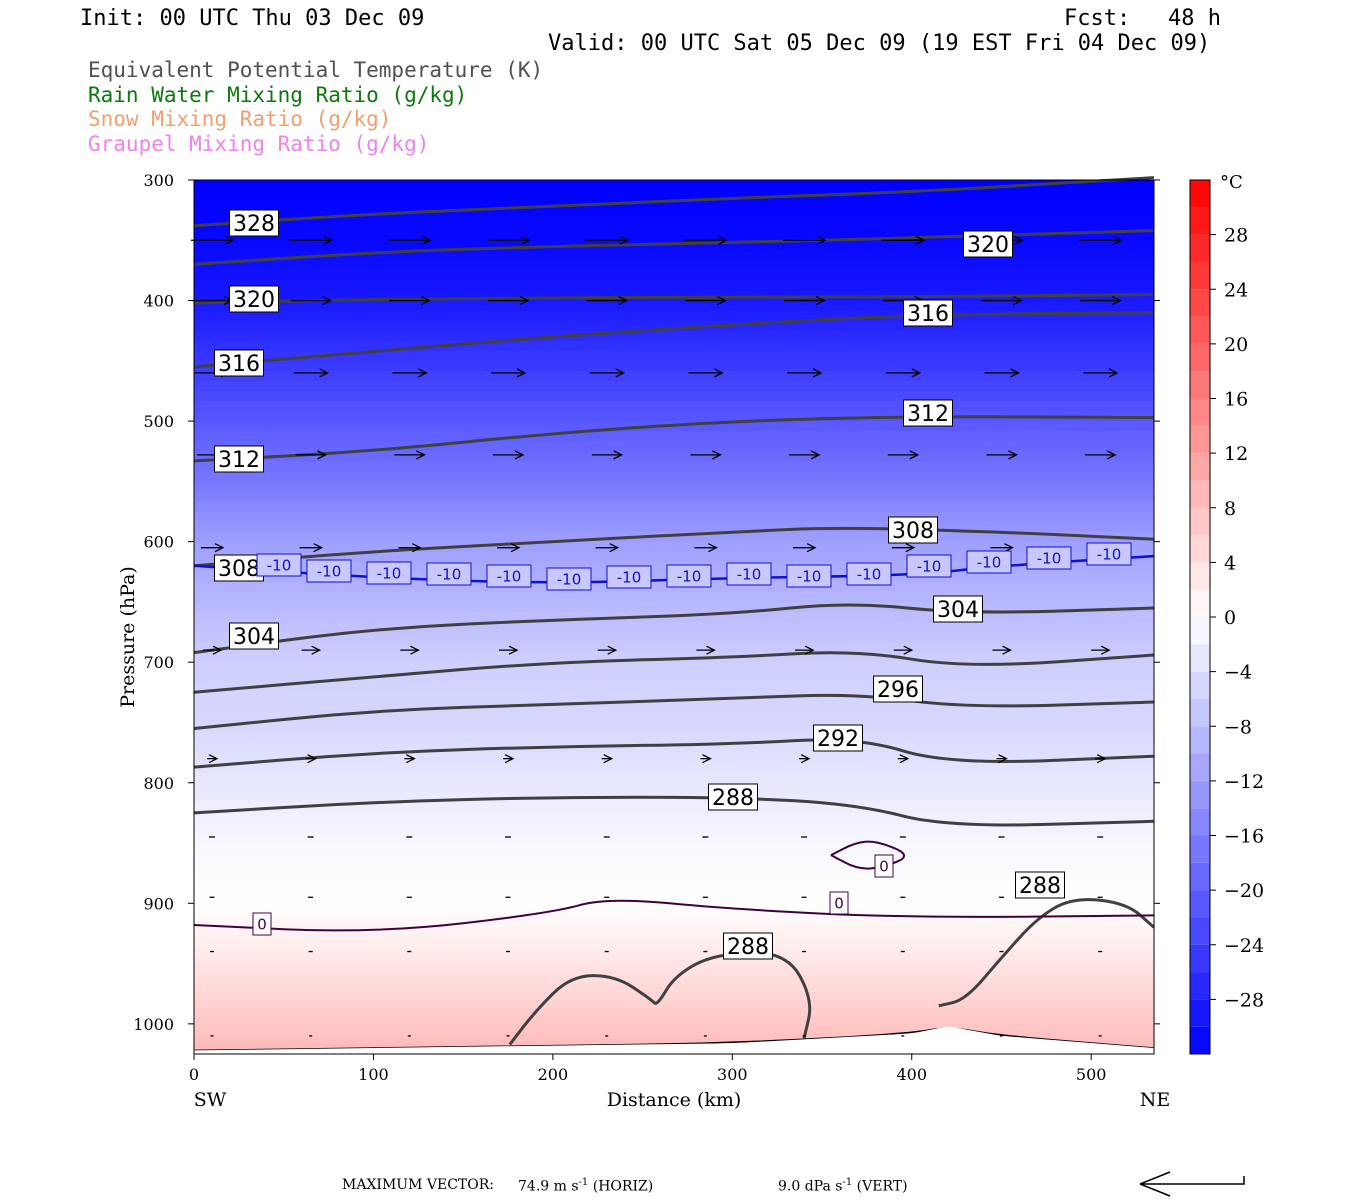 The width and height of the screenshot is (1350, 1200). What do you see at coordinates (1236, 345) in the screenshot?
I see `colorbar-tick-label: 20` at bounding box center [1236, 345].